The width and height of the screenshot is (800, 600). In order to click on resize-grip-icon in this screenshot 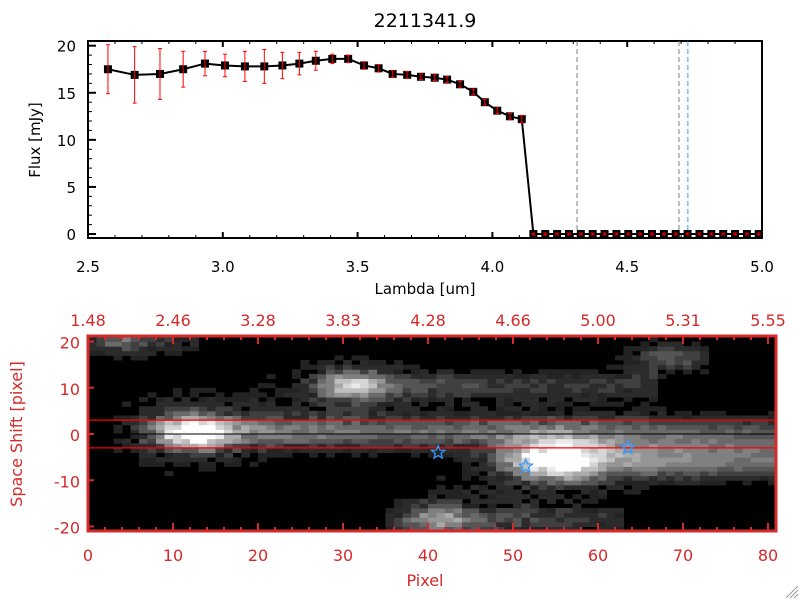, I will do `click(792, 592)`.